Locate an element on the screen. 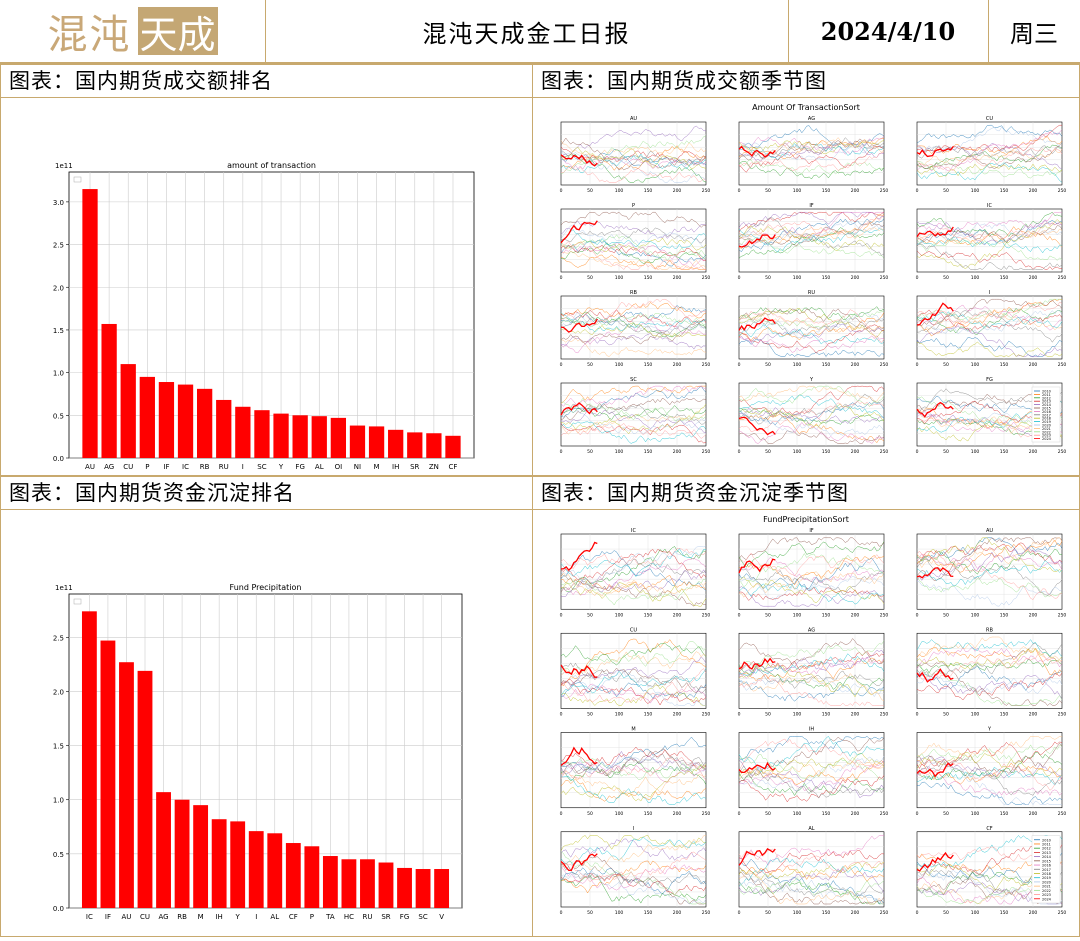  subplot-title: AG is located at coordinates (811, 119).